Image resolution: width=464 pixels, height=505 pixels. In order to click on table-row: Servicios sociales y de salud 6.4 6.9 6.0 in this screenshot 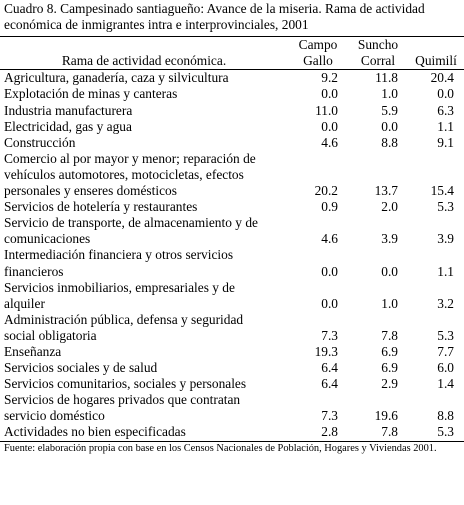, I will do `click(232, 368)`.